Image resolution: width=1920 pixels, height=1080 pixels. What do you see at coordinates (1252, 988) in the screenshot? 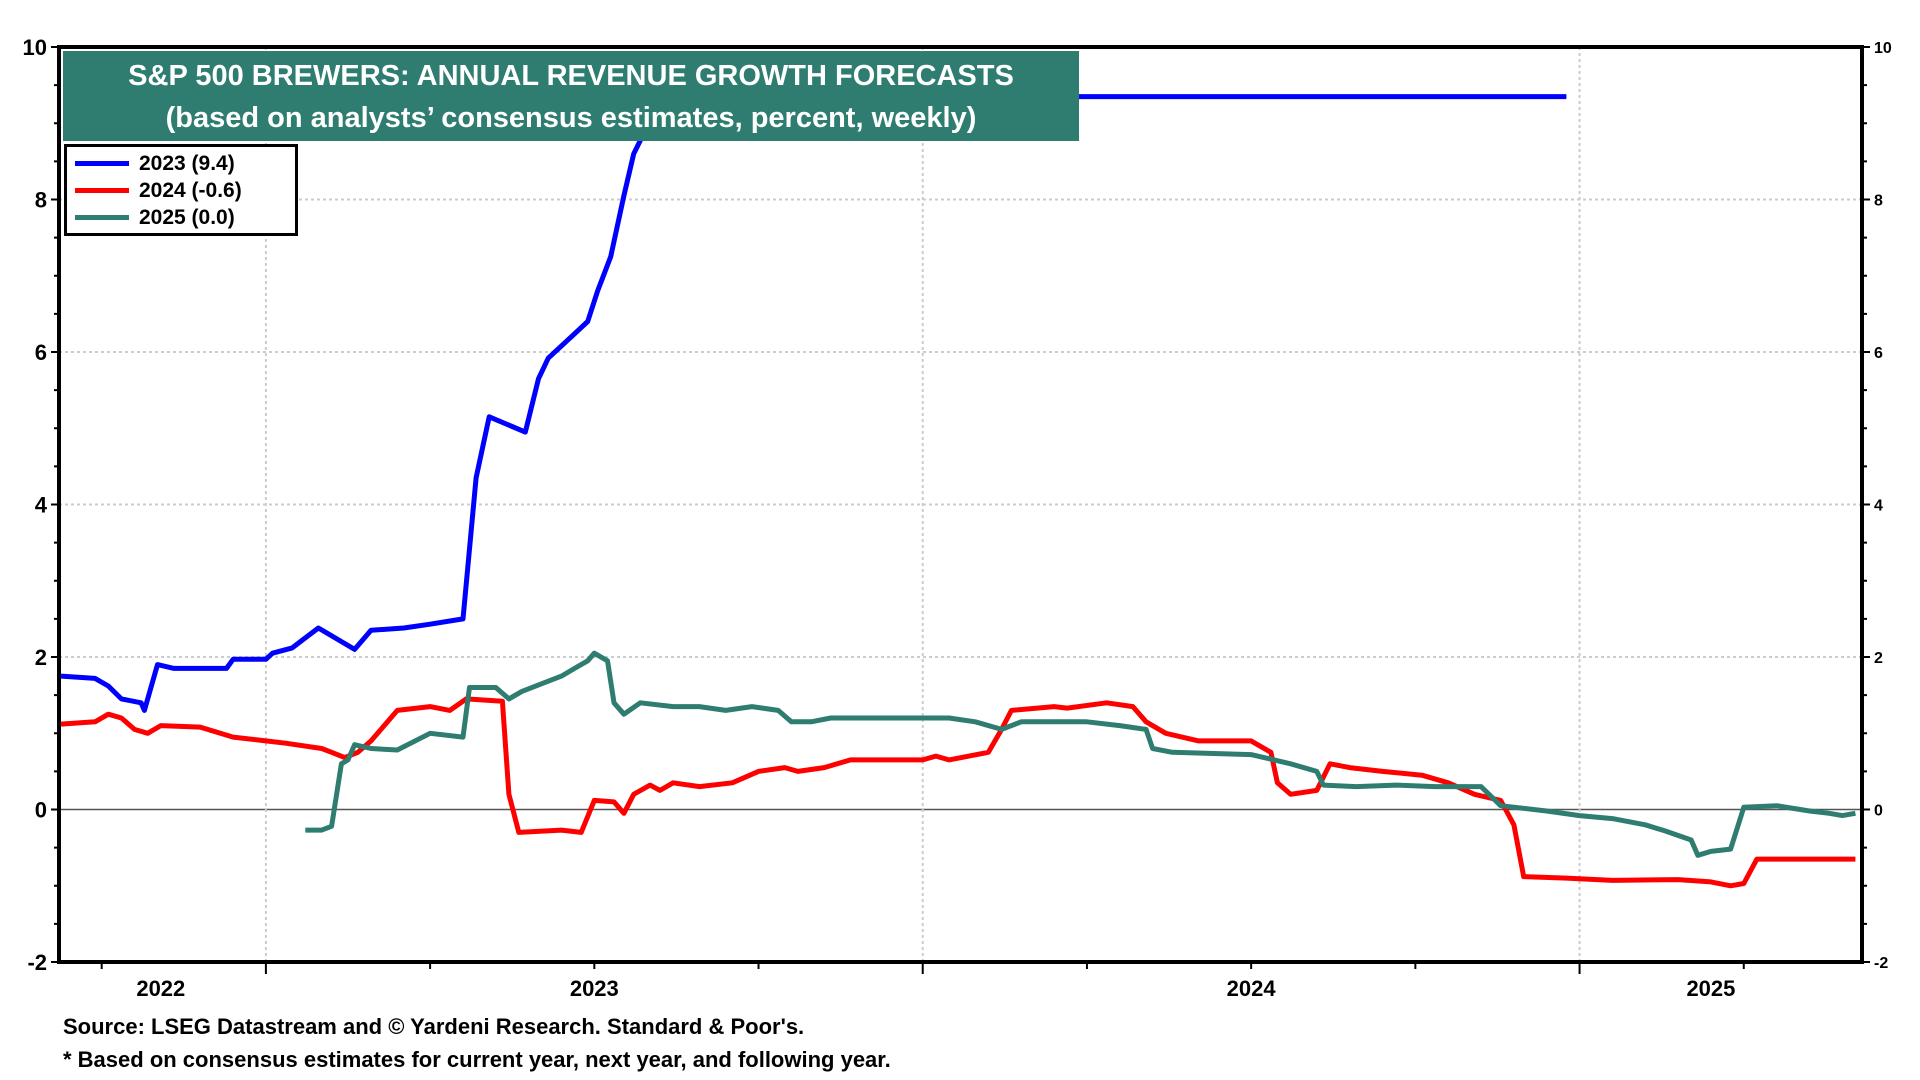
I see `x-tick-label: 2024` at bounding box center [1252, 988].